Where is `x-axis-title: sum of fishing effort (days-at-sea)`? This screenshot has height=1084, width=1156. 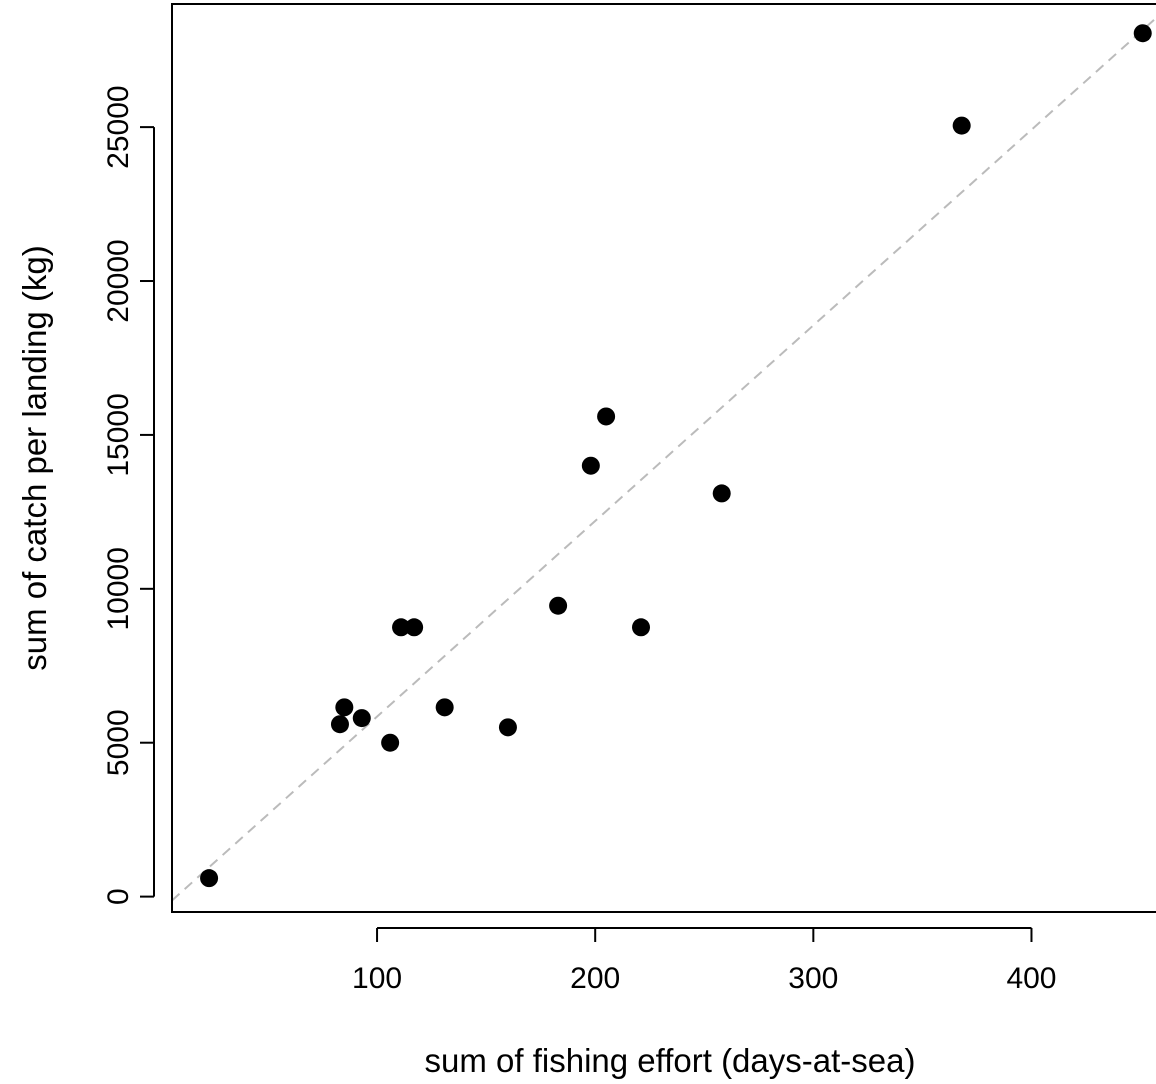
x-axis-title: sum of fishing effort (days-at-sea) is located at coordinates (670, 1060).